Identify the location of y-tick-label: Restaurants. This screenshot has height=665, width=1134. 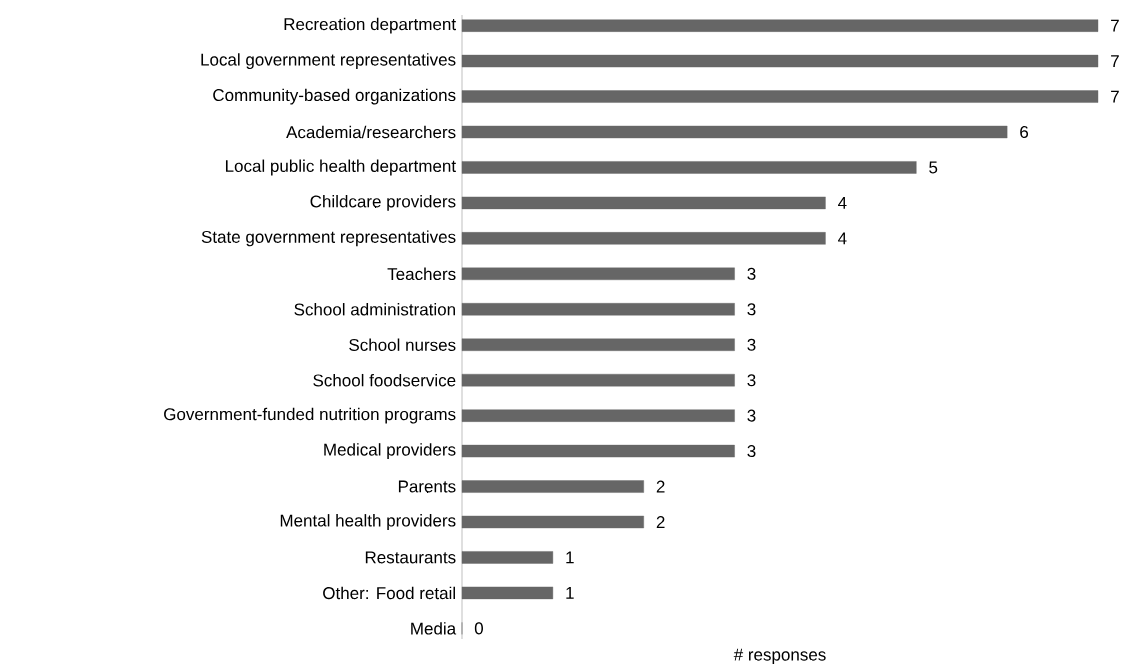
(410, 557).